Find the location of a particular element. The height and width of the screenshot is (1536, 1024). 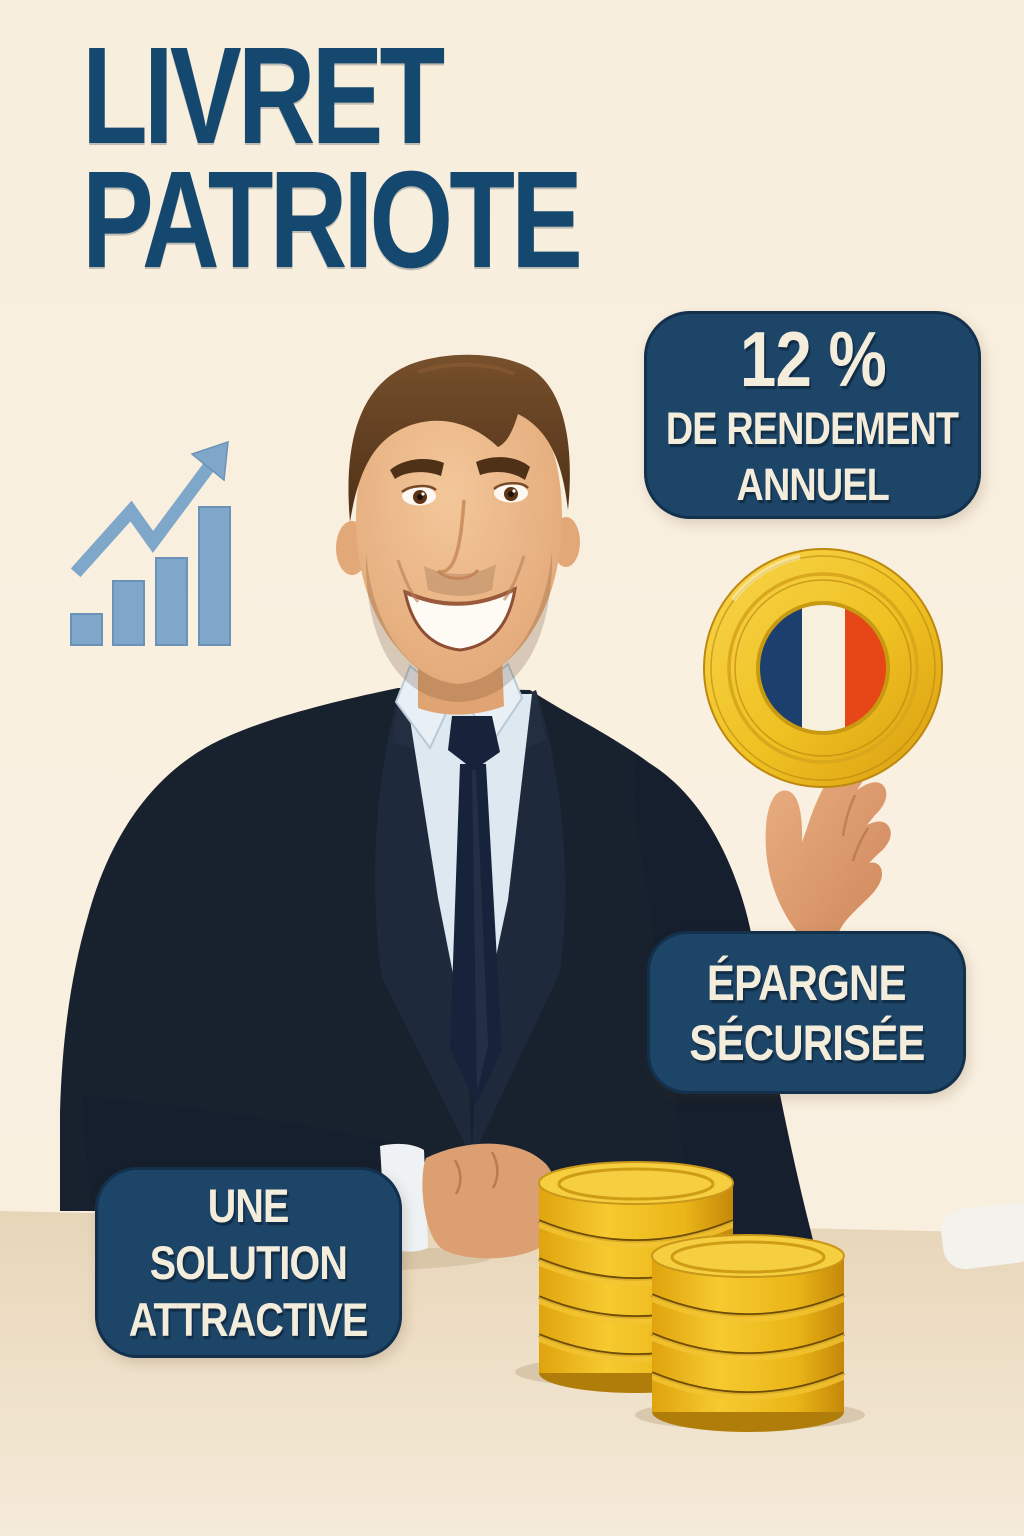

yield-badge-line-1: DE RENDEMENT is located at coordinates (812, 428).